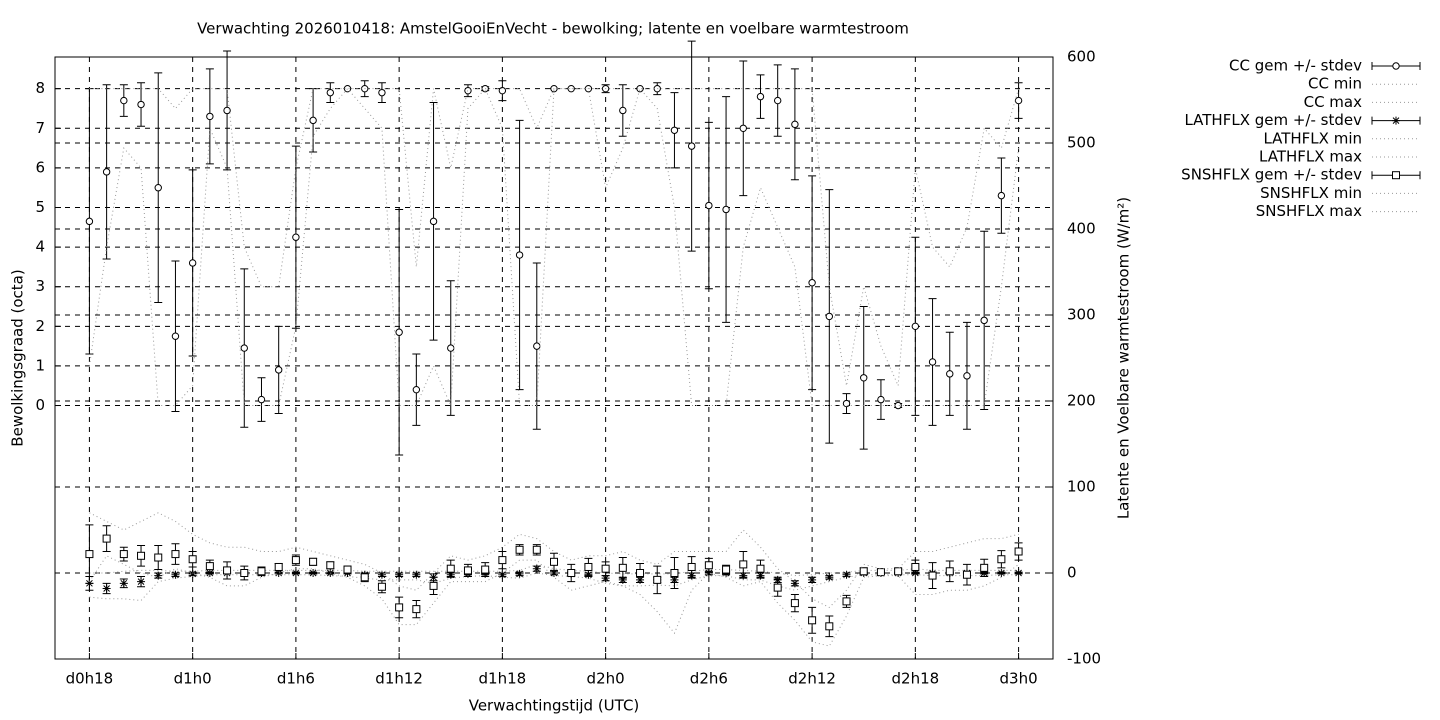  I want to click on legend-label: LATHFLX gem +/- stdev, so click(1273, 120).